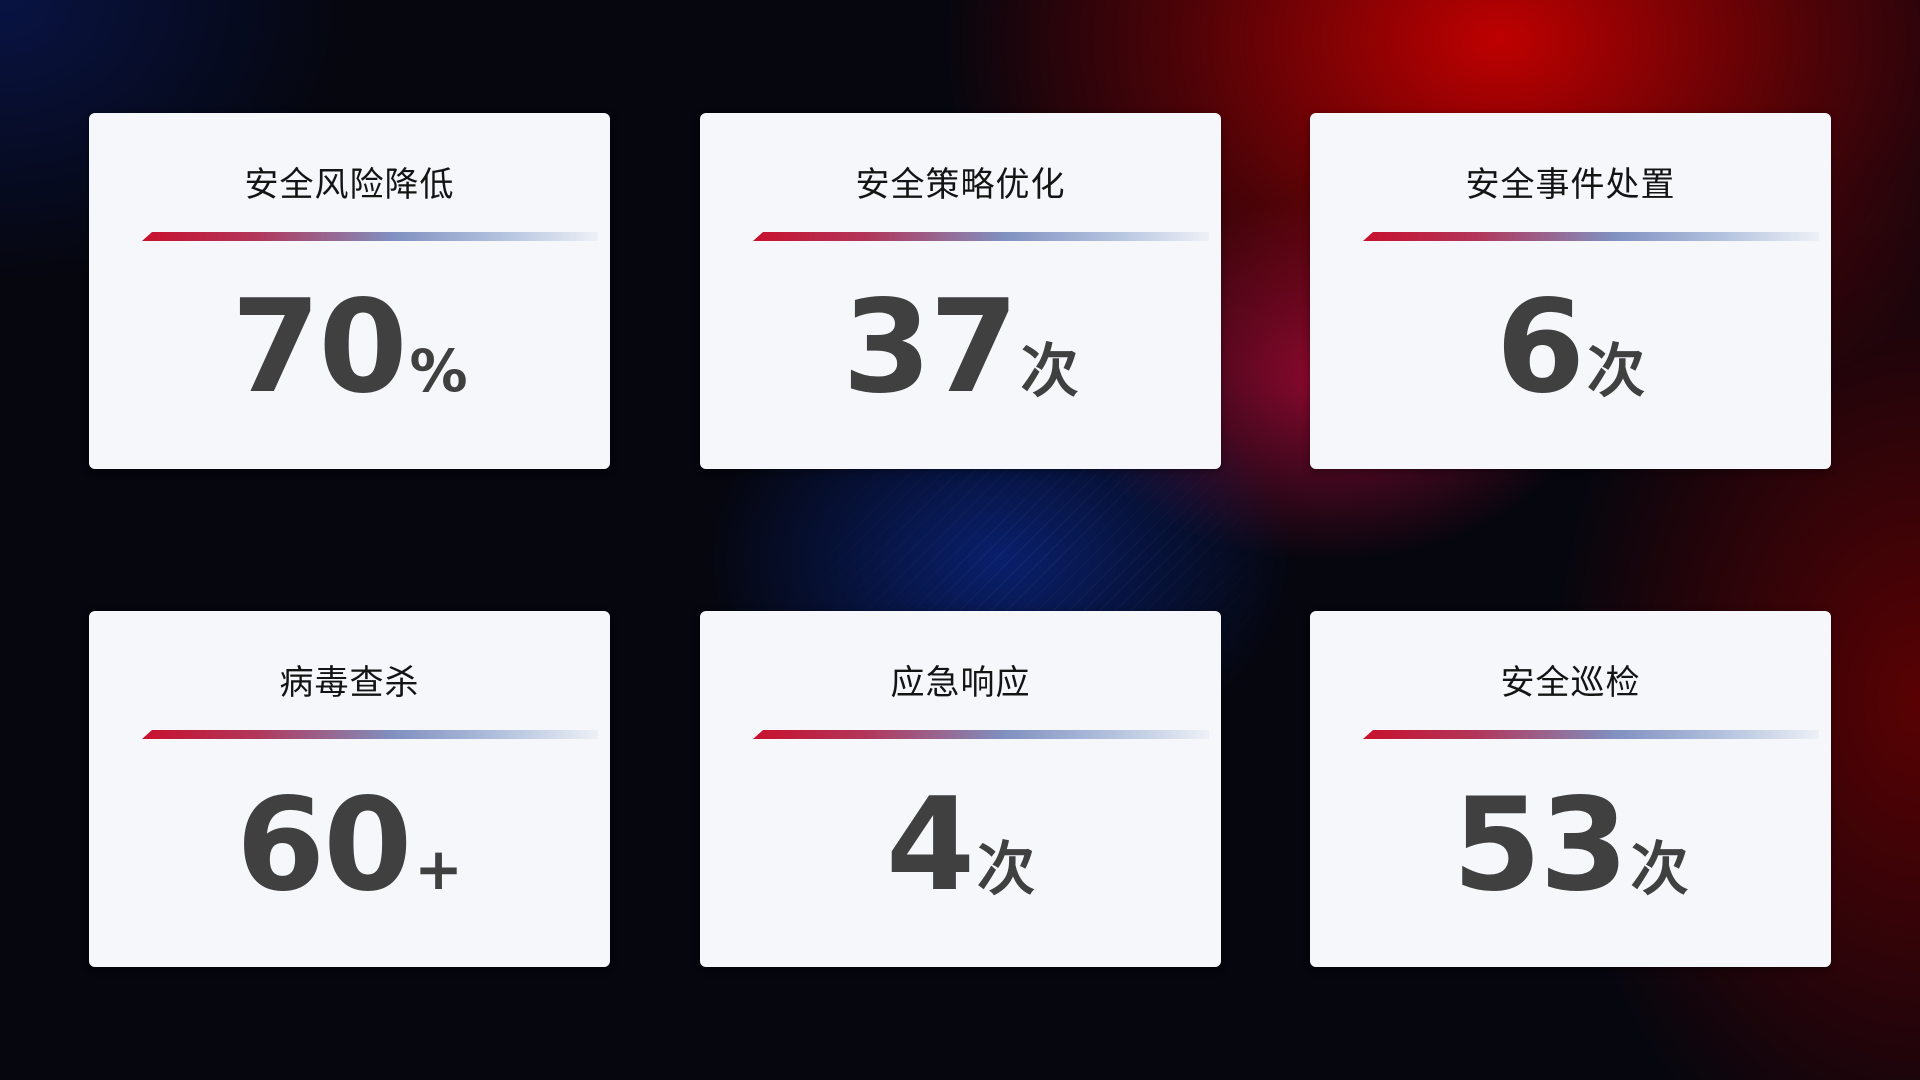 The height and width of the screenshot is (1080, 1920). I want to click on card-title: 安全策略优化, so click(960, 185).